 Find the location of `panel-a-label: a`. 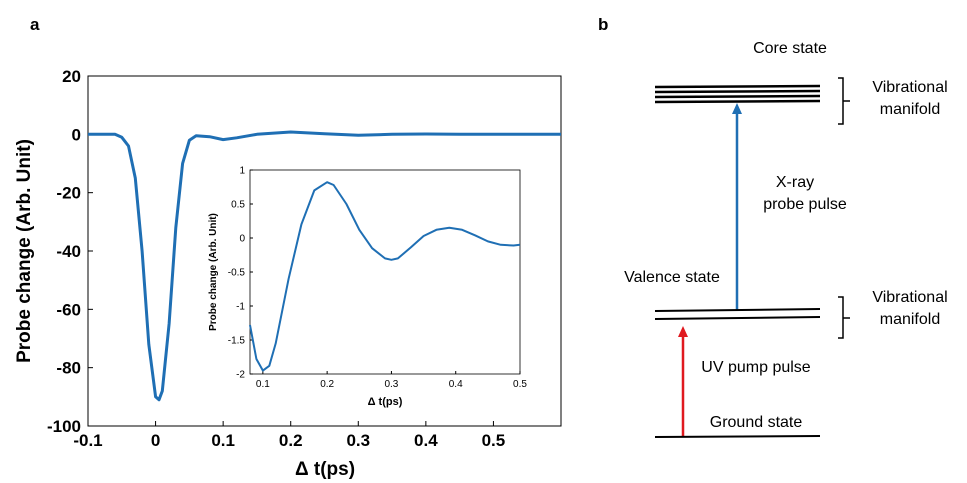

panel-a-label: a is located at coordinates (35, 24).